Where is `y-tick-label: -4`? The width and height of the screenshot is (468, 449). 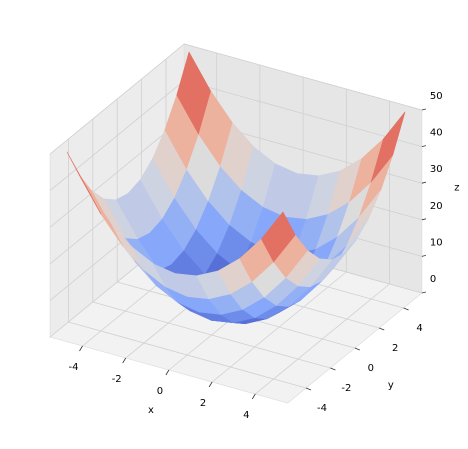
y-tick-label: -4 is located at coordinates (322, 408).